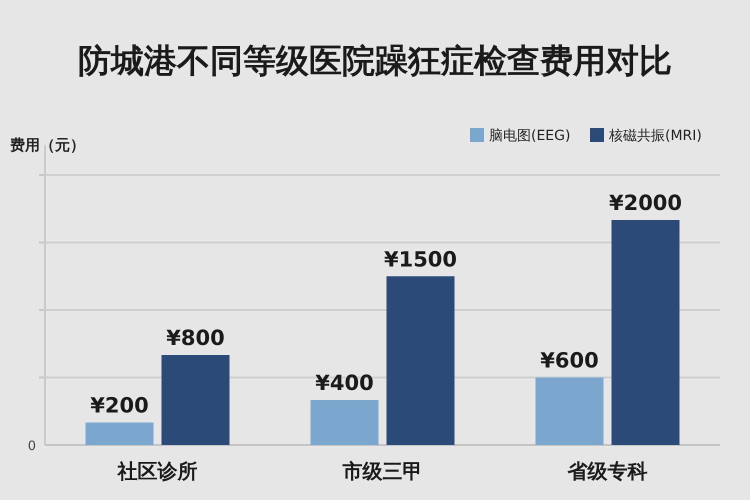 This screenshot has width=750, height=500. I want to click on data-label: ¥800, so click(195, 338).